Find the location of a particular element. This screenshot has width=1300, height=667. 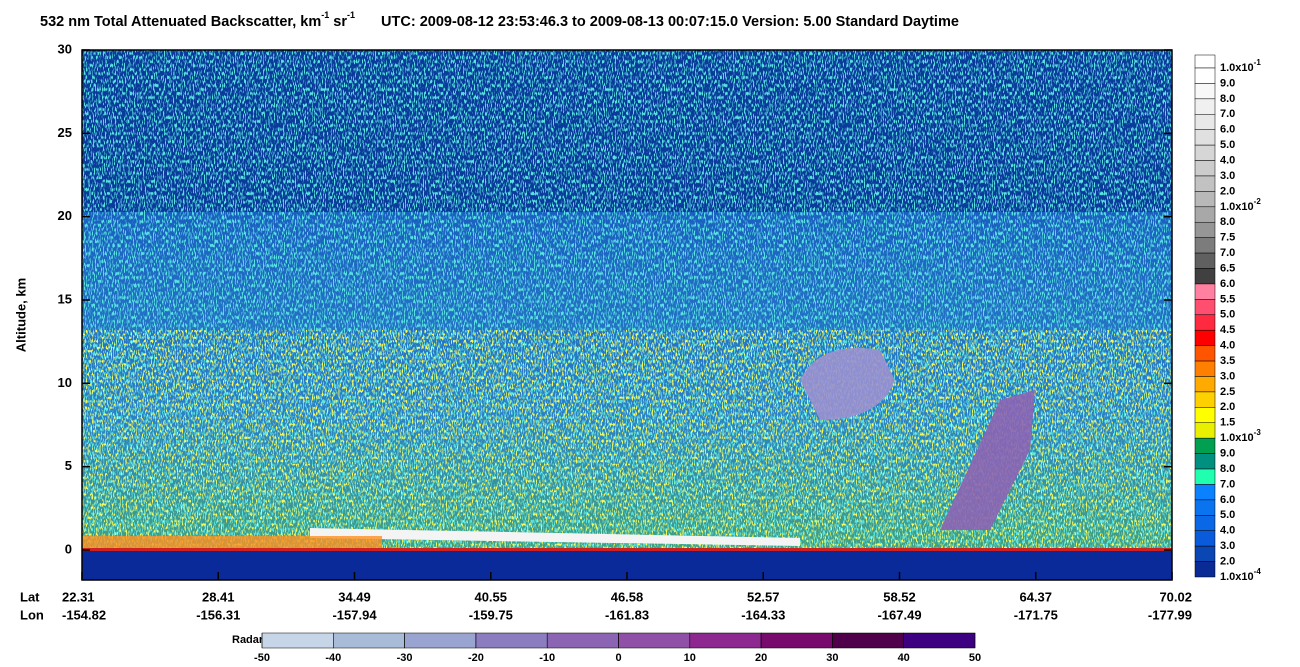

lon-label: -164.33 is located at coordinates (763, 614).